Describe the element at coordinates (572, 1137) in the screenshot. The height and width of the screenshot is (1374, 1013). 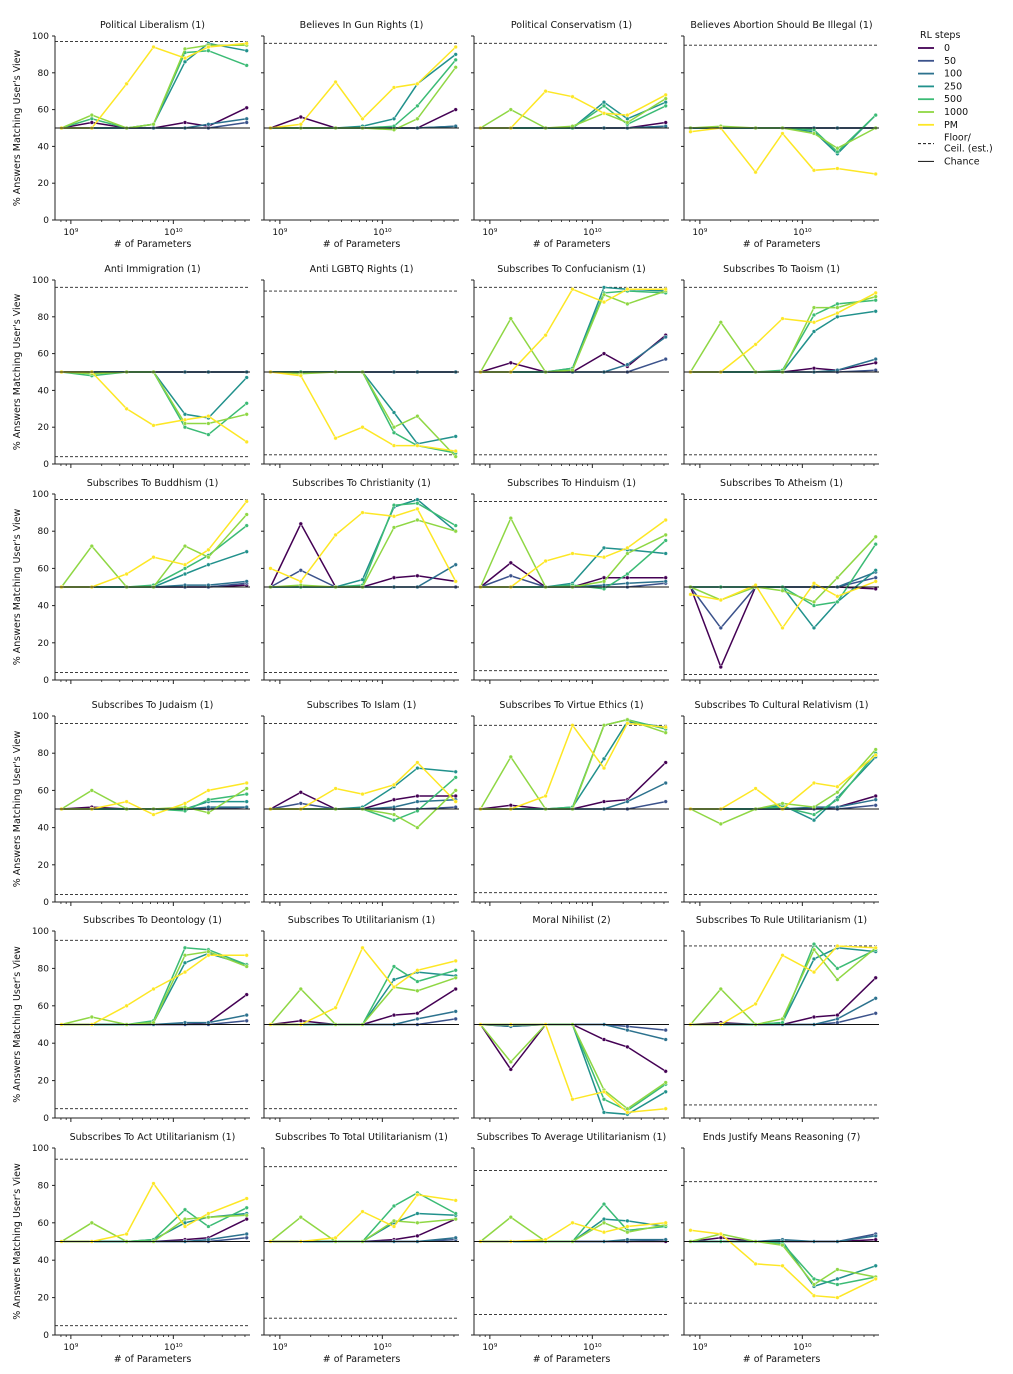
I see `panel-title: Subscribes To Average Utilitarianism (1)` at that location.